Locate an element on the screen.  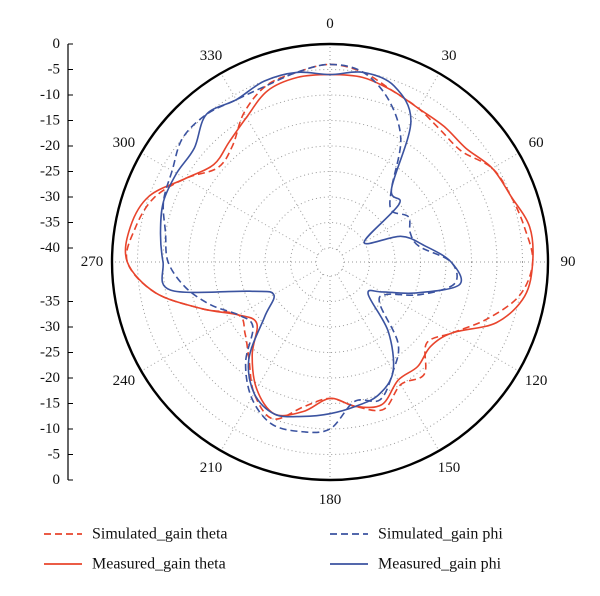
grid-circle is located at coordinates (330, 262).